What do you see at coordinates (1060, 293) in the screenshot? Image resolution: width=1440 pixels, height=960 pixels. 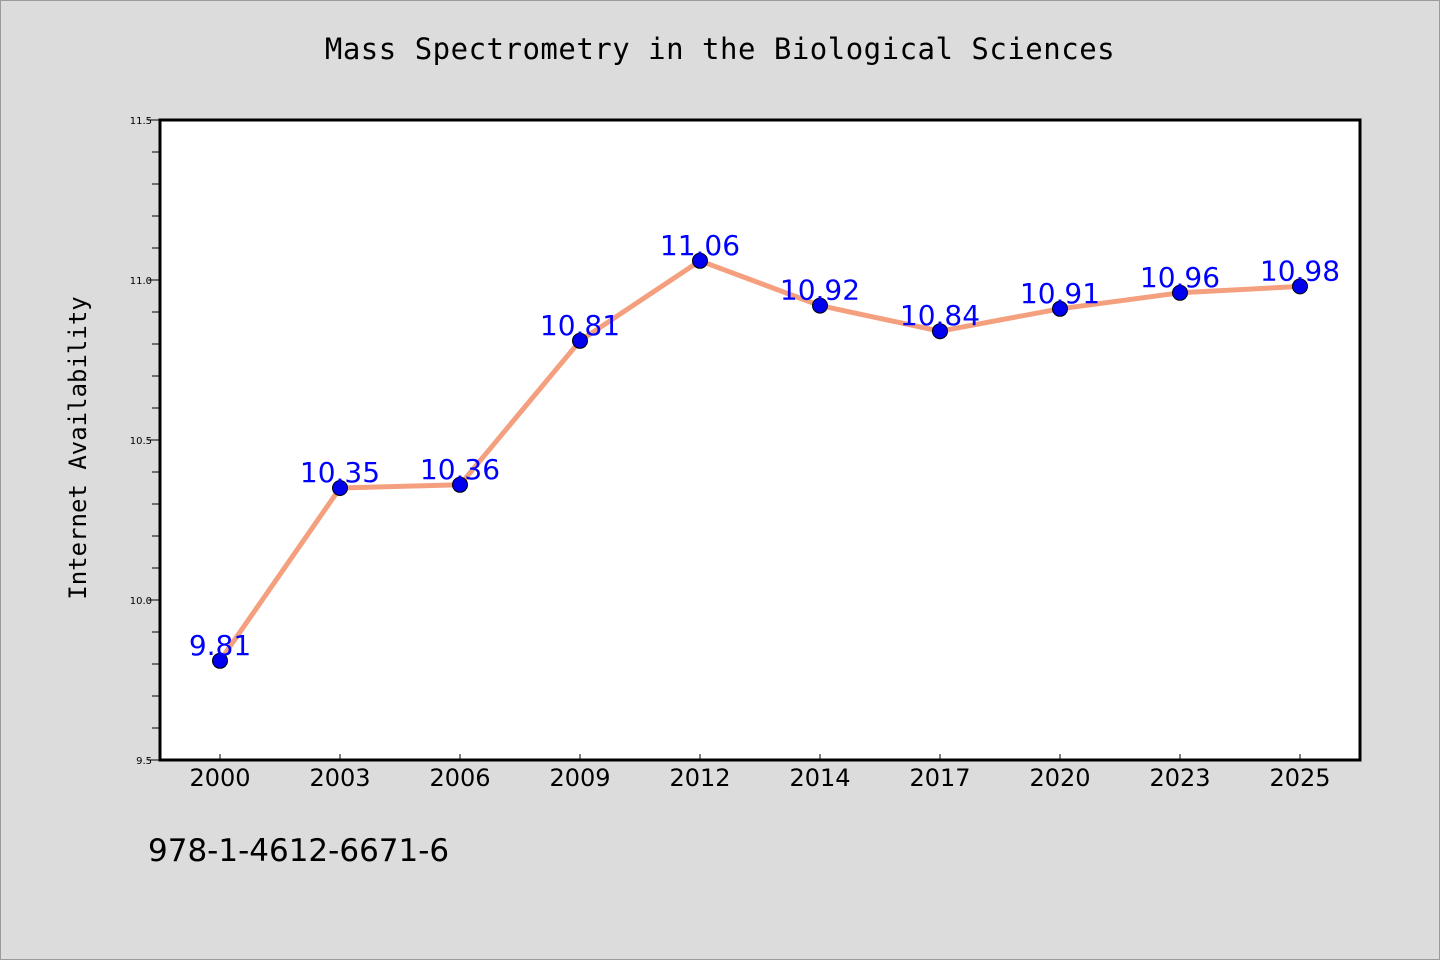 I see `data-label: 10.91` at bounding box center [1060, 293].